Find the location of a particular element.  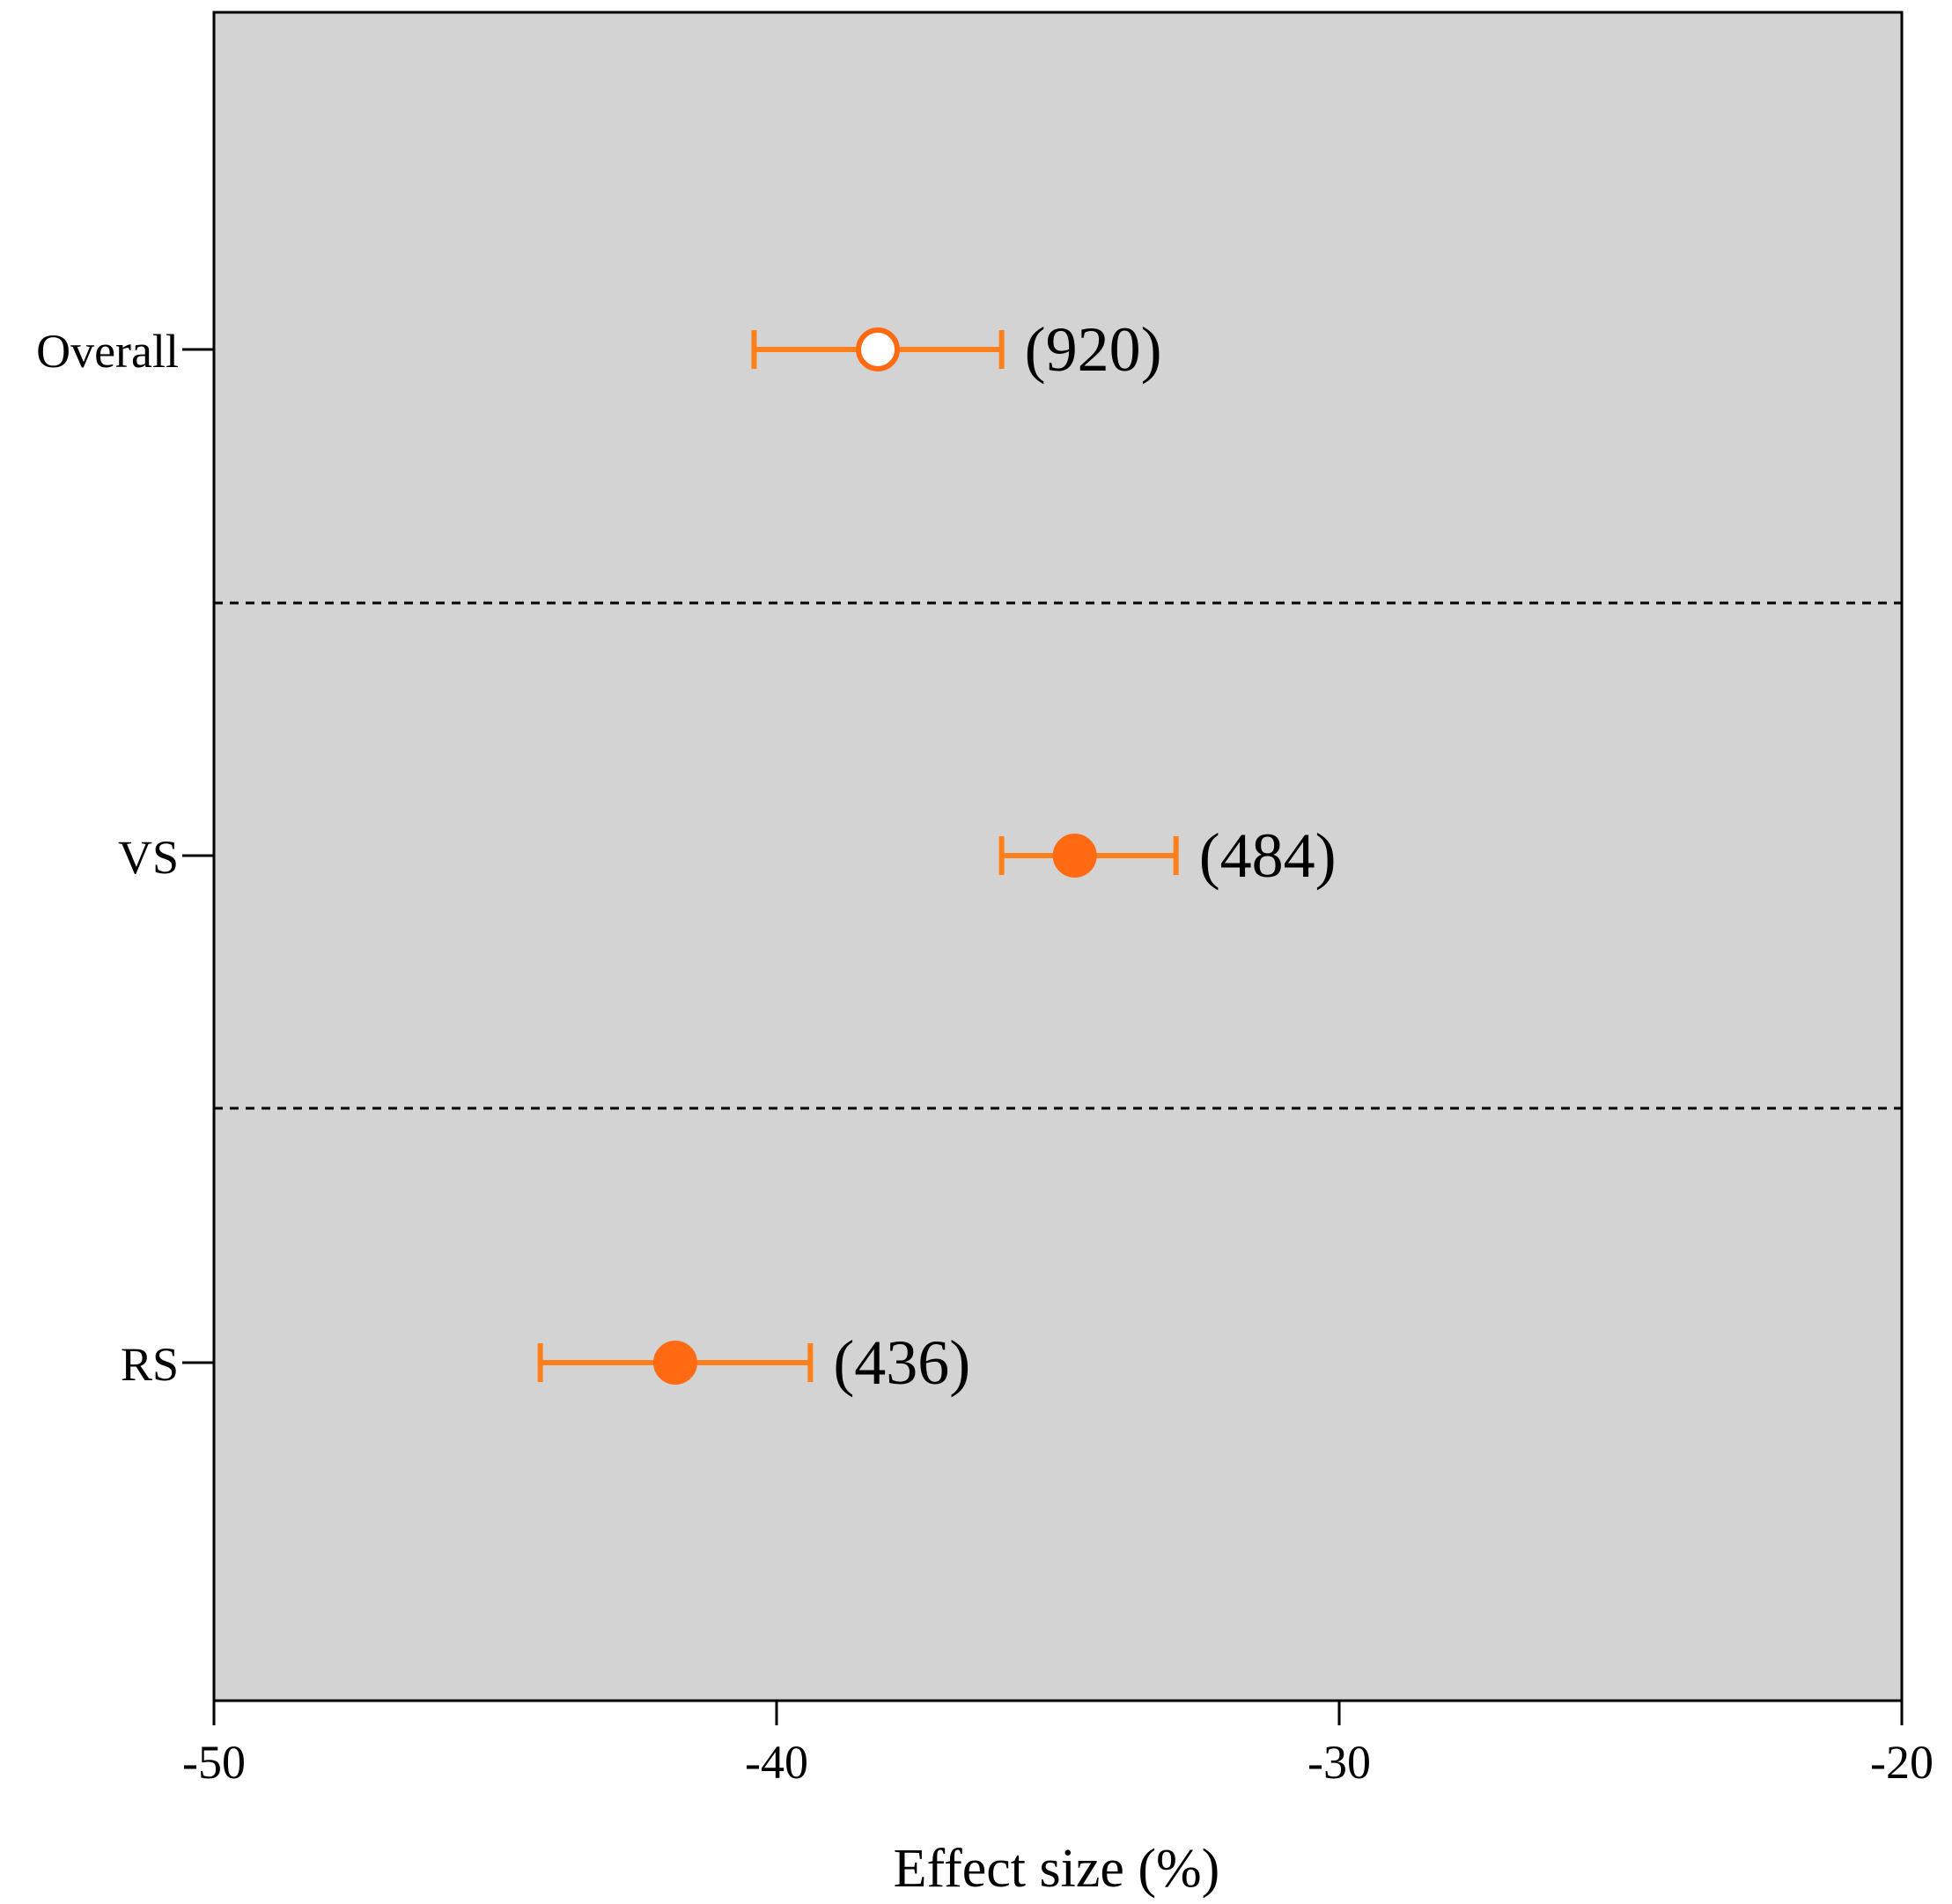

x-tick-label: -30 is located at coordinates (1339, 1762).